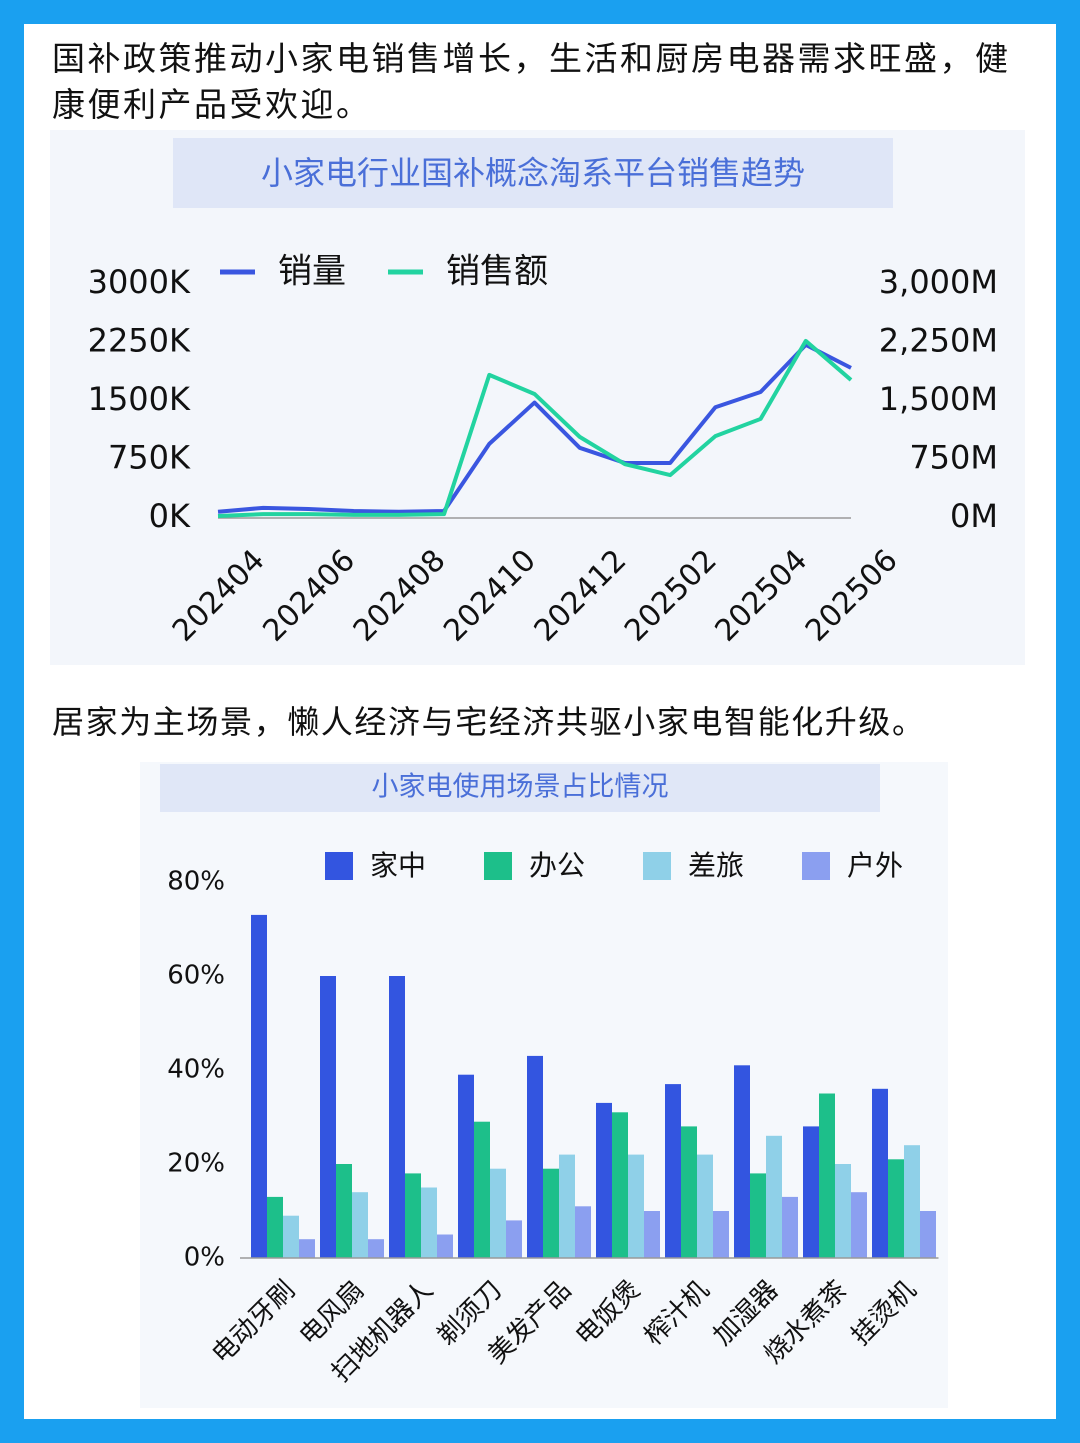 This screenshot has width=1080, height=1443. What do you see at coordinates (139, 399) in the screenshot?
I see `y-tick-label: 1500K` at bounding box center [139, 399].